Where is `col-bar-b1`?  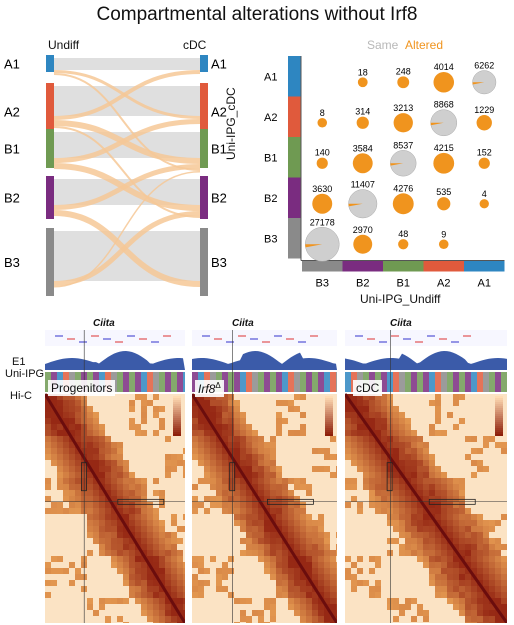 col-bar-b1 is located at coordinates (403, 266).